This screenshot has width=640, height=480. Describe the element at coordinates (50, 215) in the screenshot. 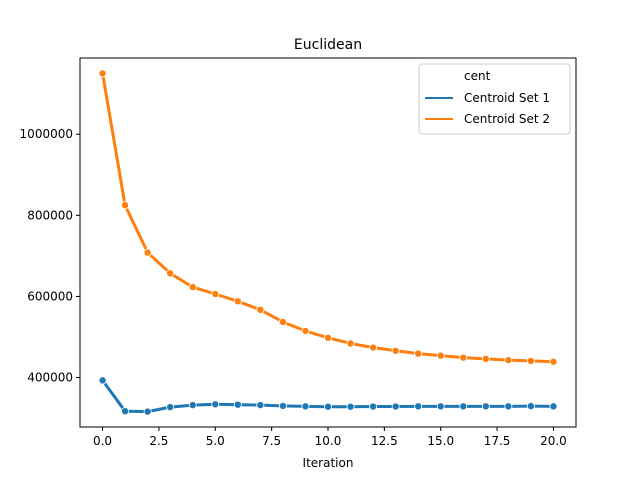

I see `y-tick-label: 800000` at that location.